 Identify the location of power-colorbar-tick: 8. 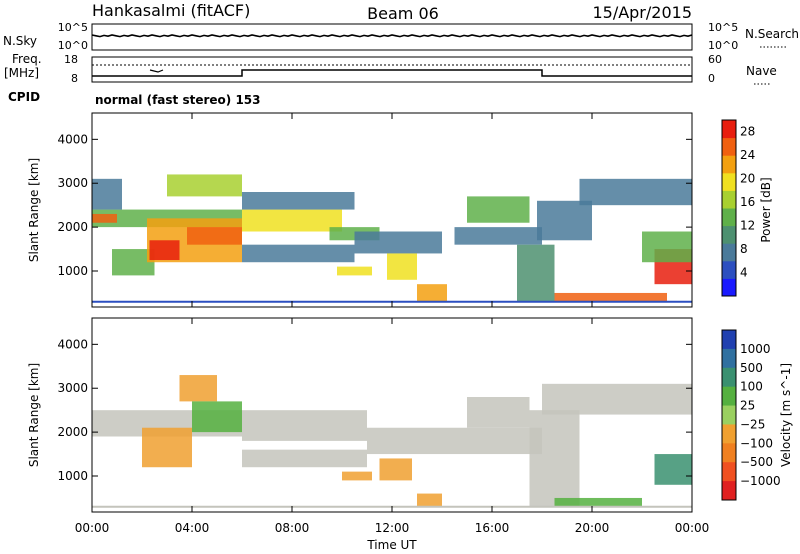
(744, 249).